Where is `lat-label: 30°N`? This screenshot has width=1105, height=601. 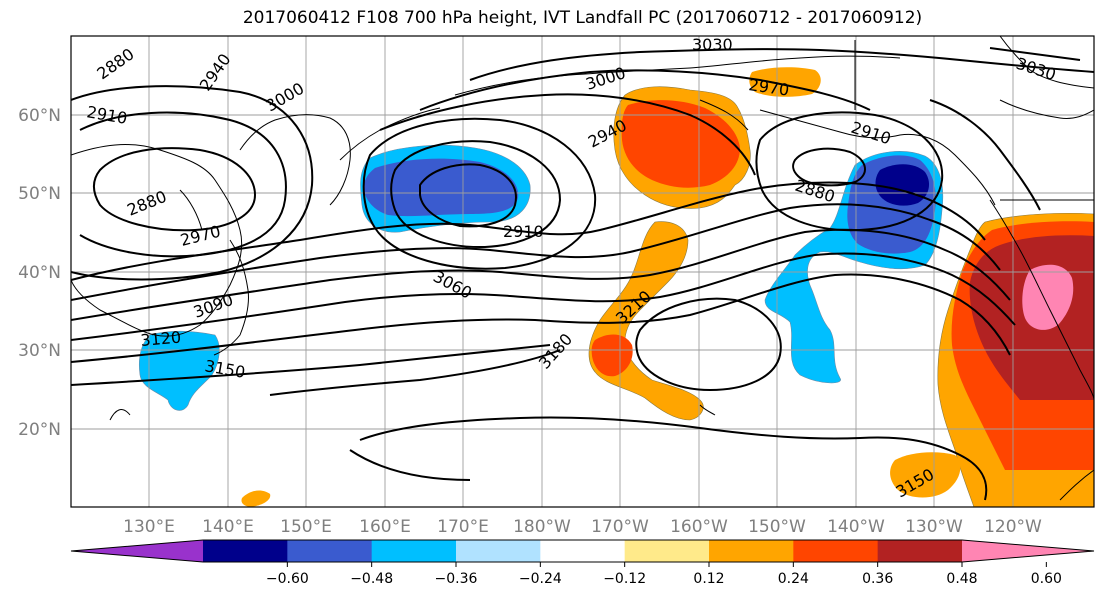
lat-label: 30°N is located at coordinates (39, 351).